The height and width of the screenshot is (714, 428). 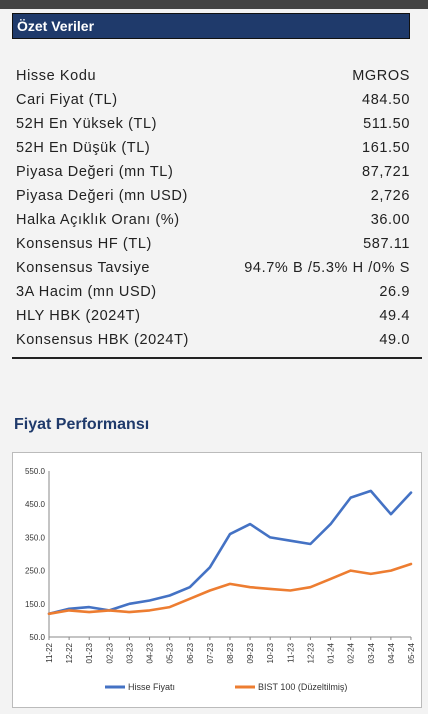 What do you see at coordinates (82, 424) in the screenshot?
I see `chart-title: Fiyat Performansı` at bounding box center [82, 424].